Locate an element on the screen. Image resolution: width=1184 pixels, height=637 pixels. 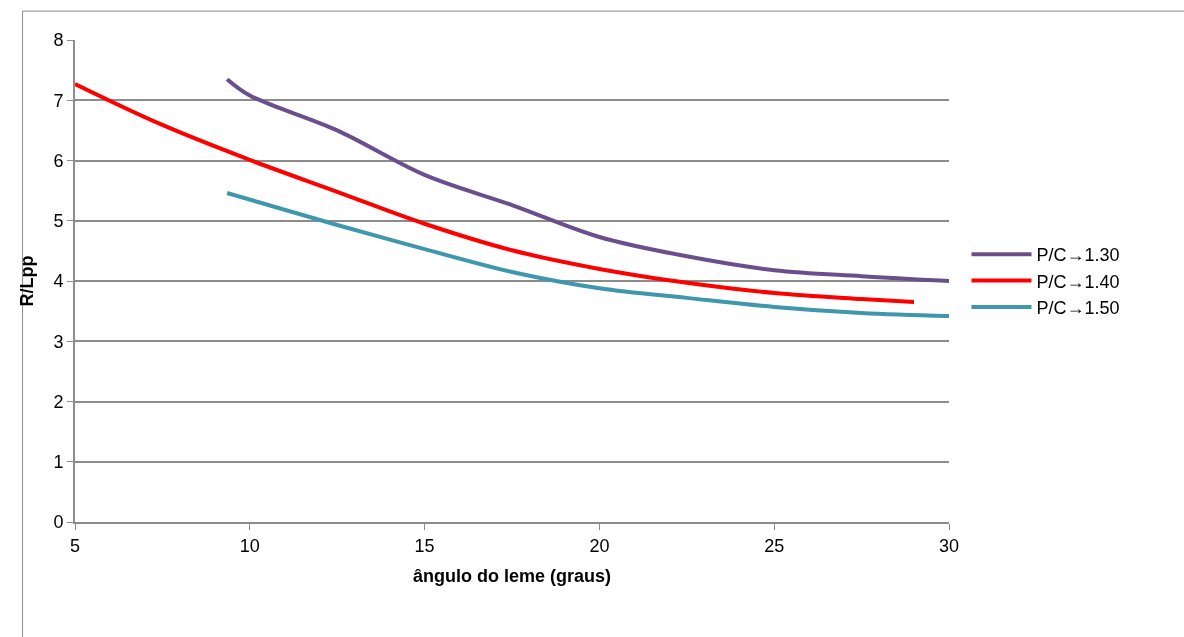
y-tick-label: 4 is located at coordinates (58, 281).